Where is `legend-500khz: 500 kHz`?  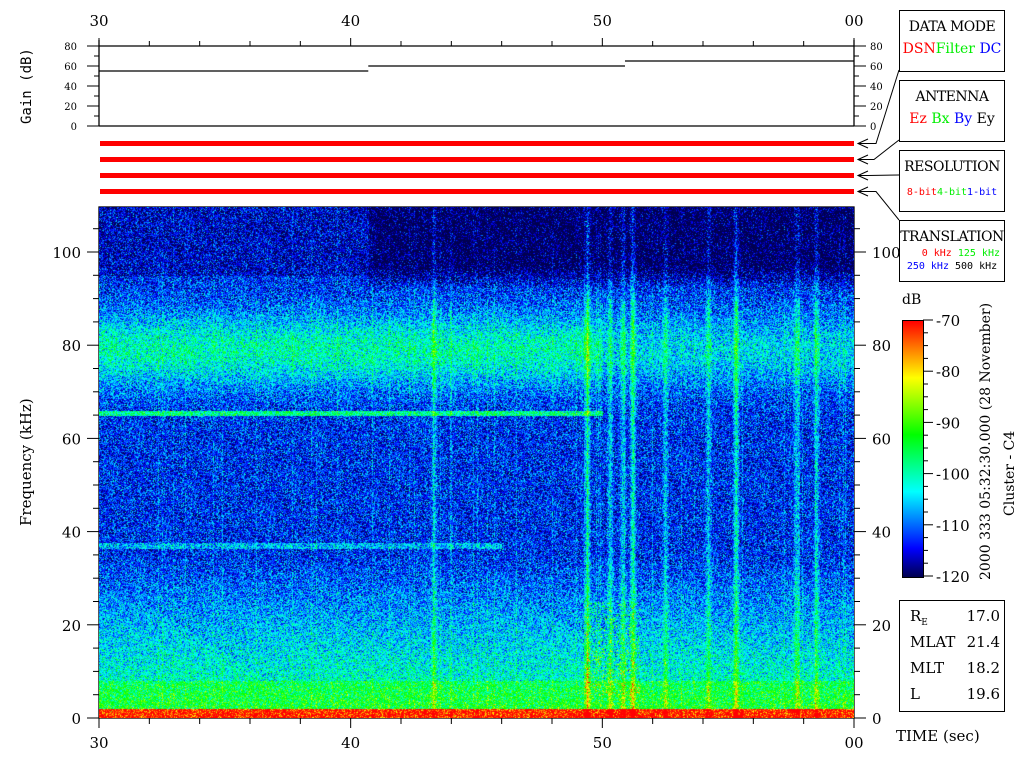
legend-500khz: 500 kHz is located at coordinates (976, 266).